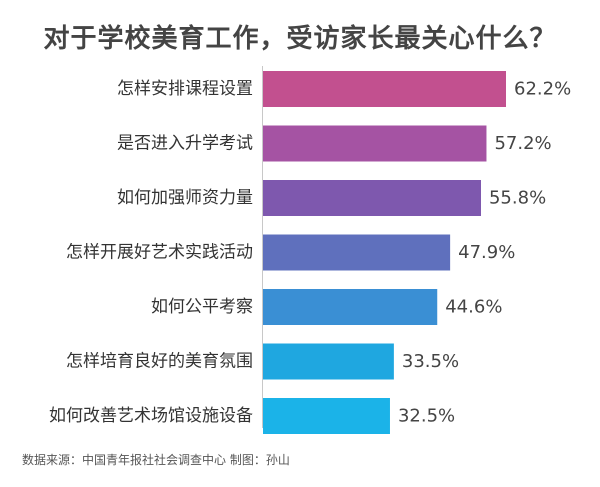  Describe the element at coordinates (185, 144) in the screenshot. I see `category-label: 是否进入升学考试` at that location.